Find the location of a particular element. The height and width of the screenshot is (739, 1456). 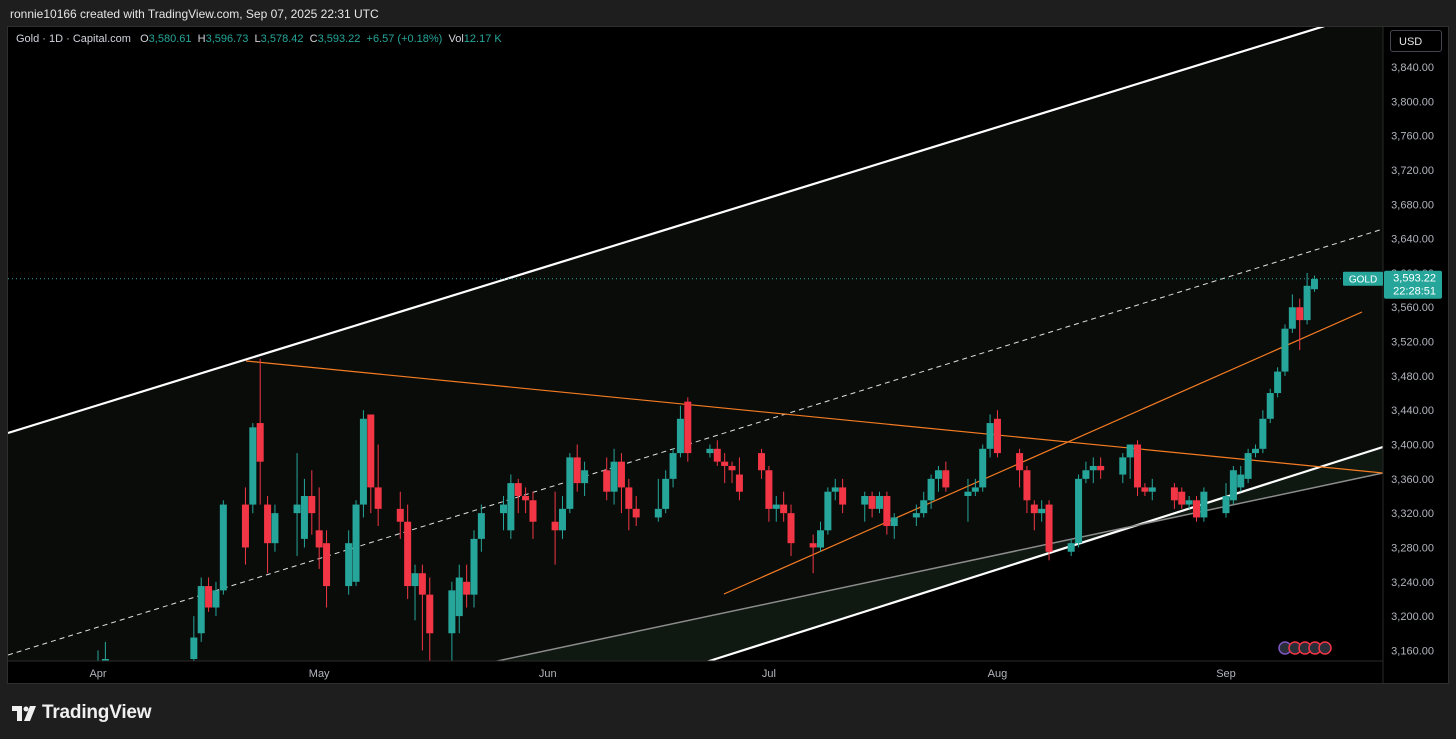

symbol-tag-text: GOLD is located at coordinates (1363, 280).